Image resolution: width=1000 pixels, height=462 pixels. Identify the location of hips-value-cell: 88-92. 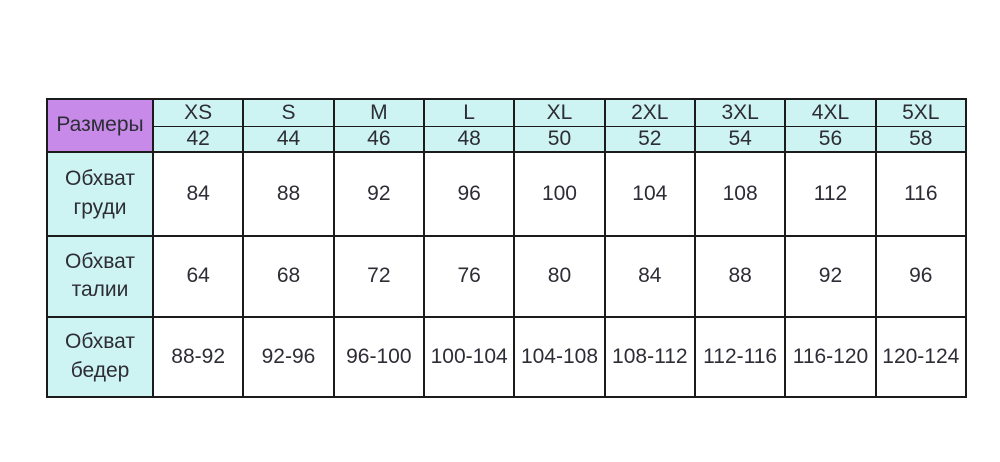
(198, 356).